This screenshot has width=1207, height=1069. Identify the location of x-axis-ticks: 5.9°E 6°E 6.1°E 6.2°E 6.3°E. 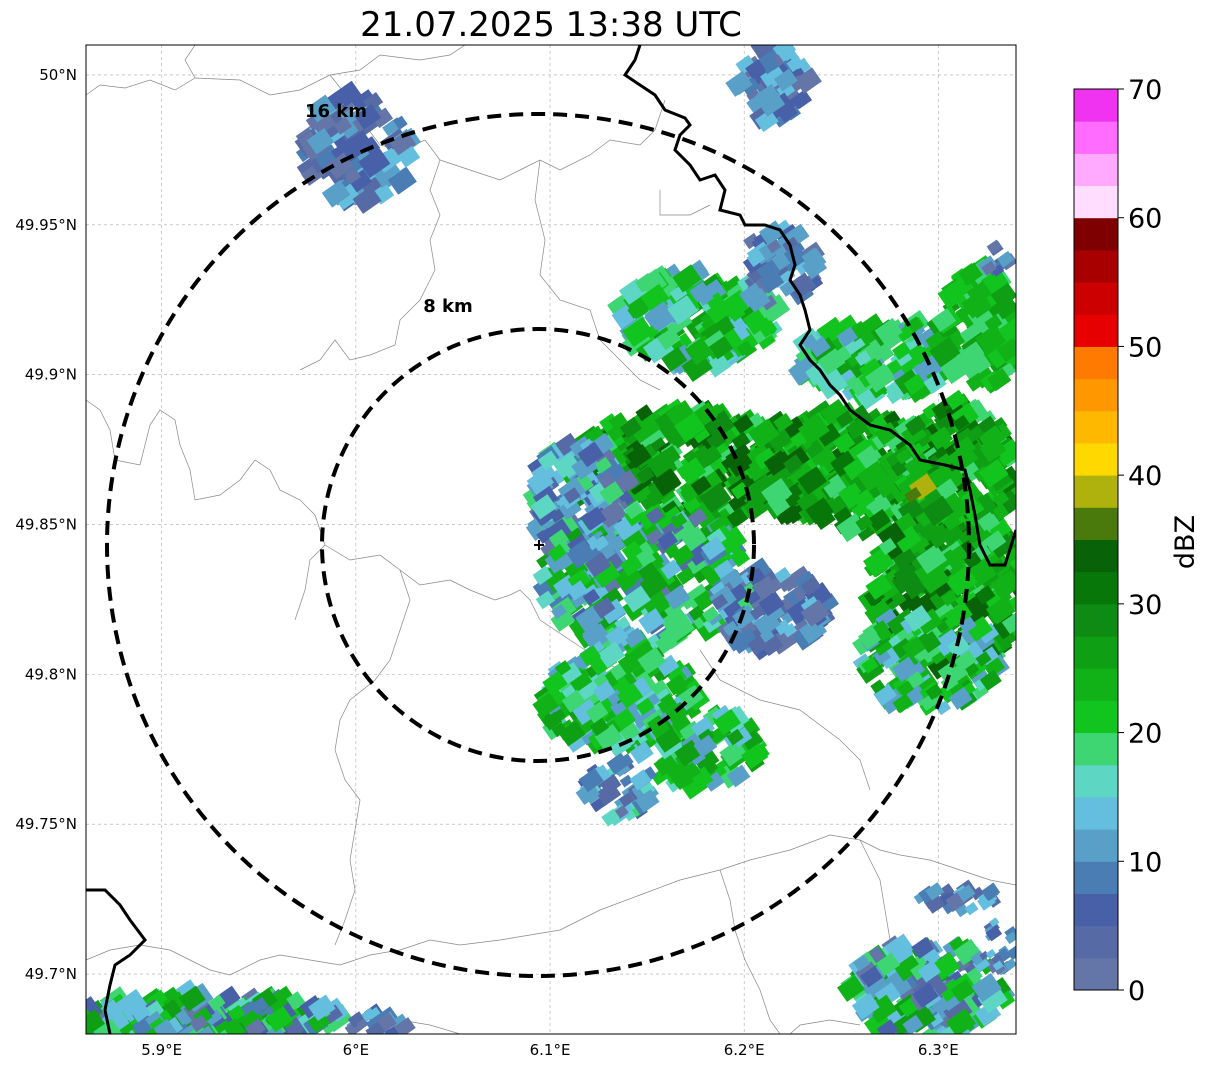
(549, 1050).